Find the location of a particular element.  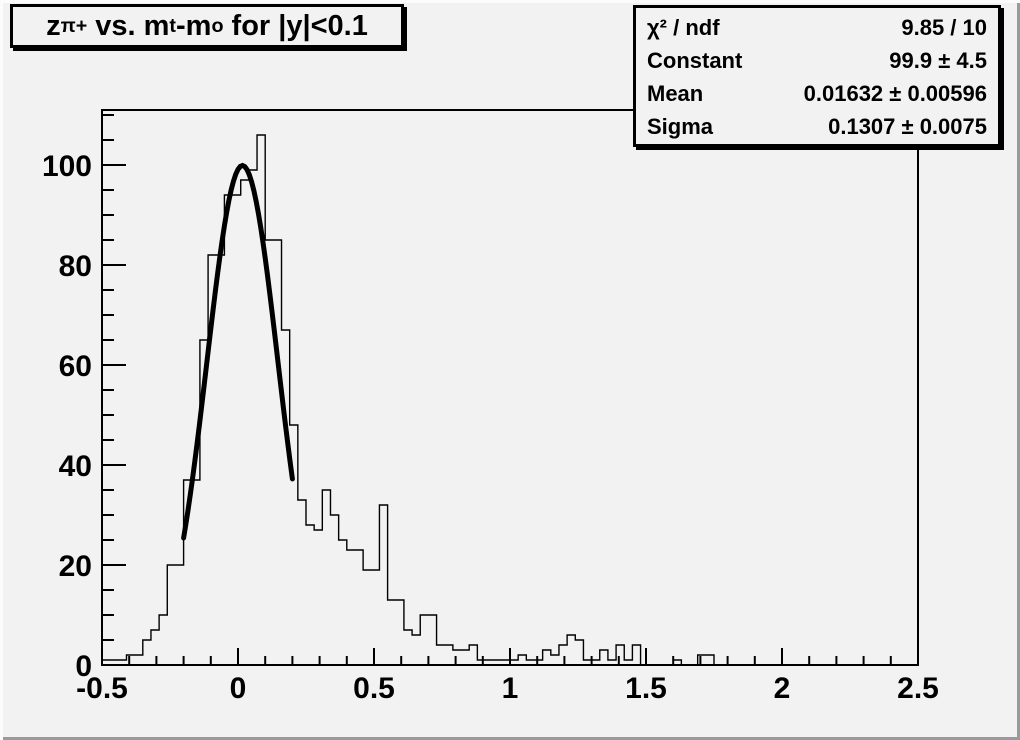

y-tick-label: 20 is located at coordinates (75, 566).